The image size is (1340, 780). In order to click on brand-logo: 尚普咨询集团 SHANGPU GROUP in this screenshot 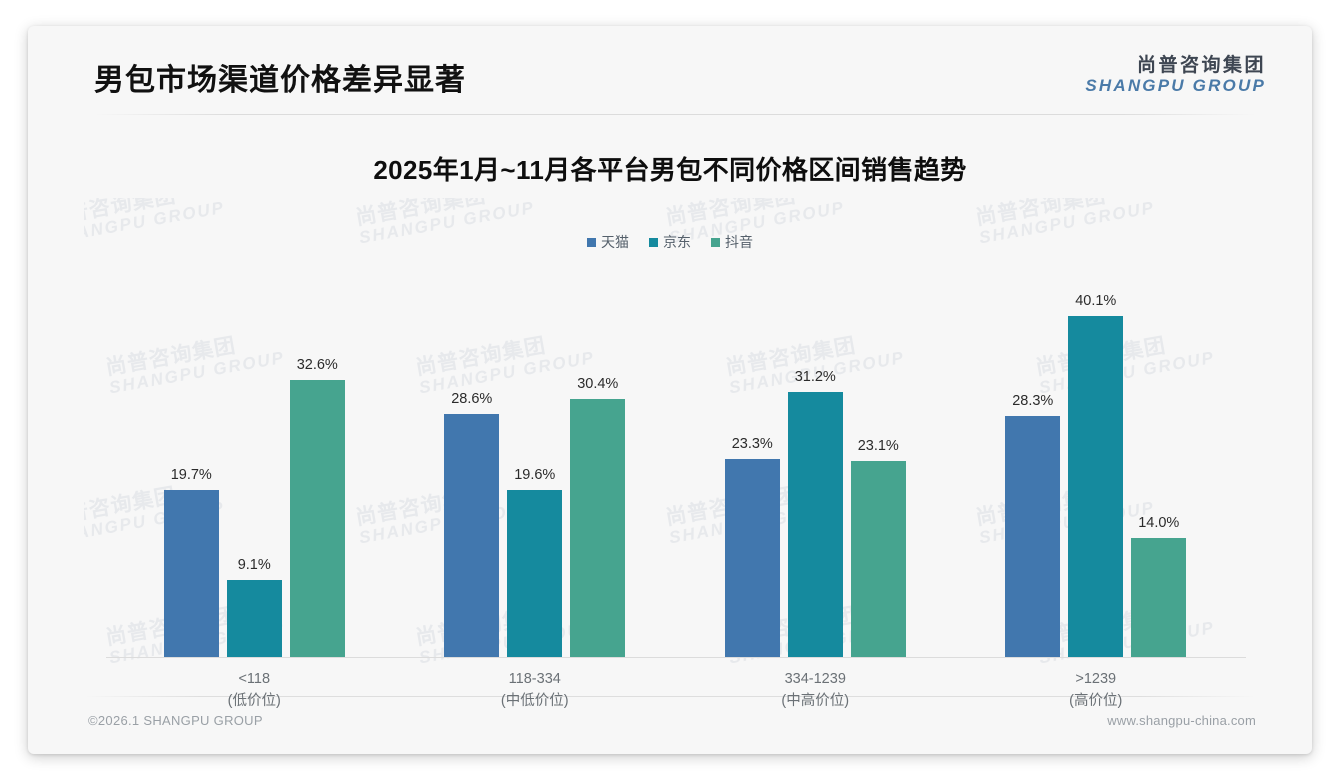, I will do `click(1175, 75)`.